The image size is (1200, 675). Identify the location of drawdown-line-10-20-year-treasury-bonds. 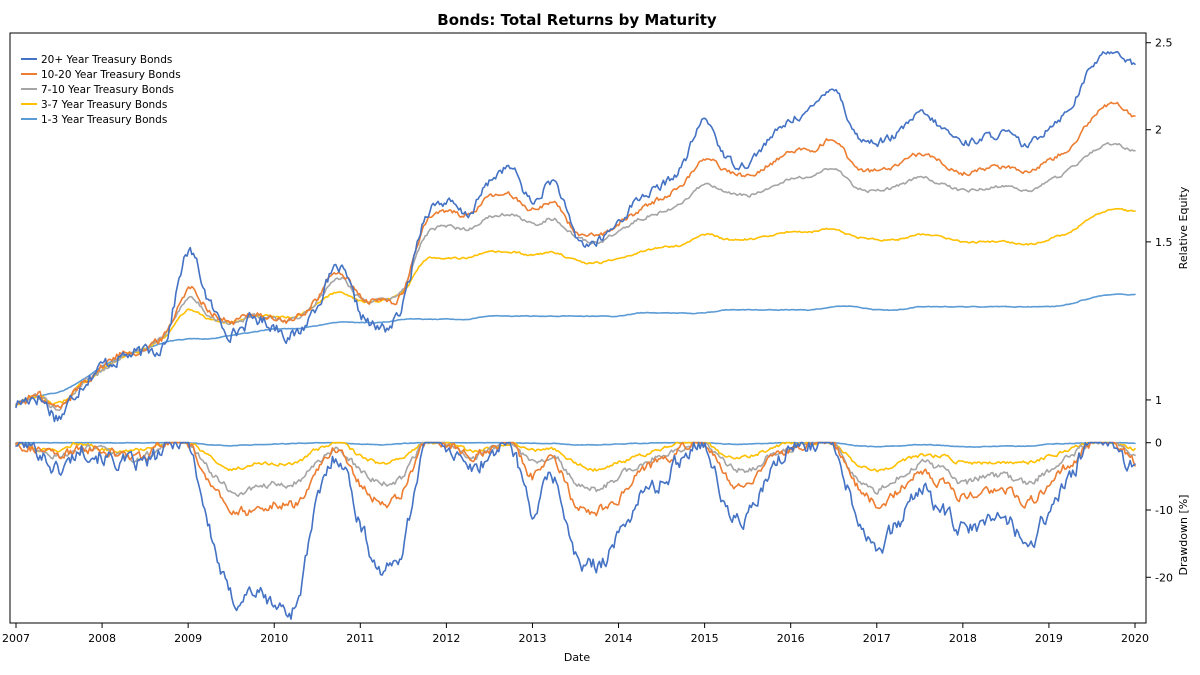
(575, 479).